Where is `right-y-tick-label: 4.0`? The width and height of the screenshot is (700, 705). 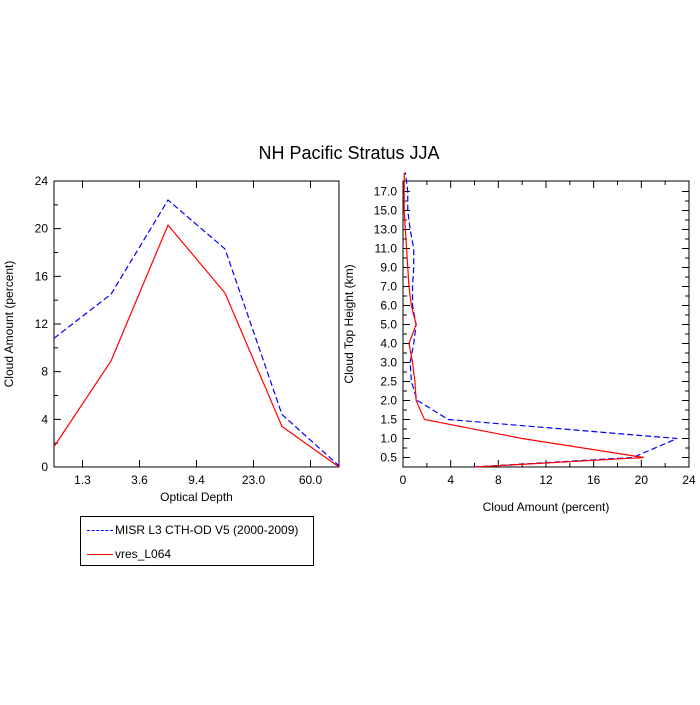 right-y-tick-label: 4.0 is located at coordinates (388, 344).